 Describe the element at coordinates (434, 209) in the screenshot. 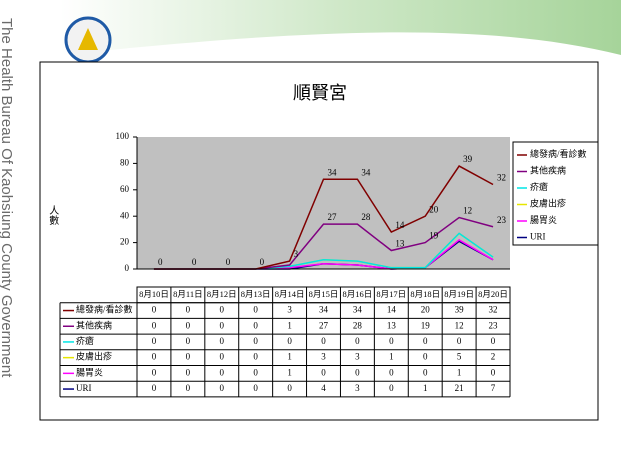

I see `data-label: 20` at that location.